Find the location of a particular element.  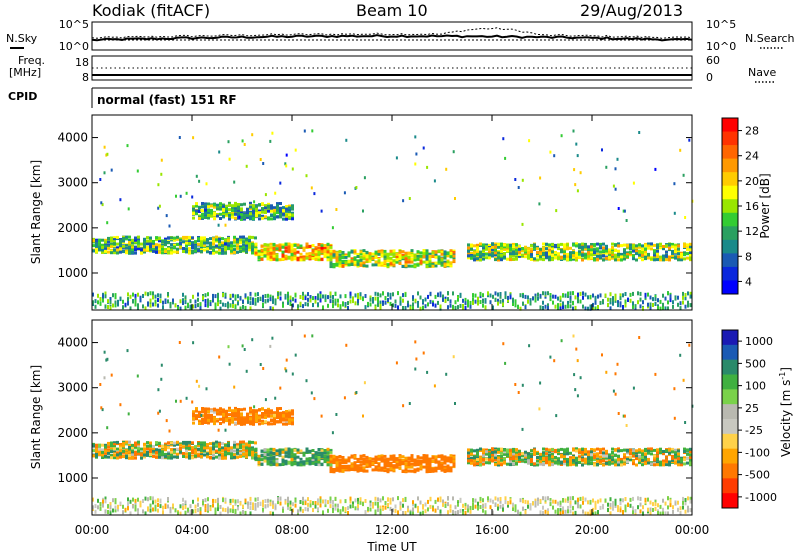

cpid-bar: normal (fast) 151 RF is located at coordinates (391, 97).